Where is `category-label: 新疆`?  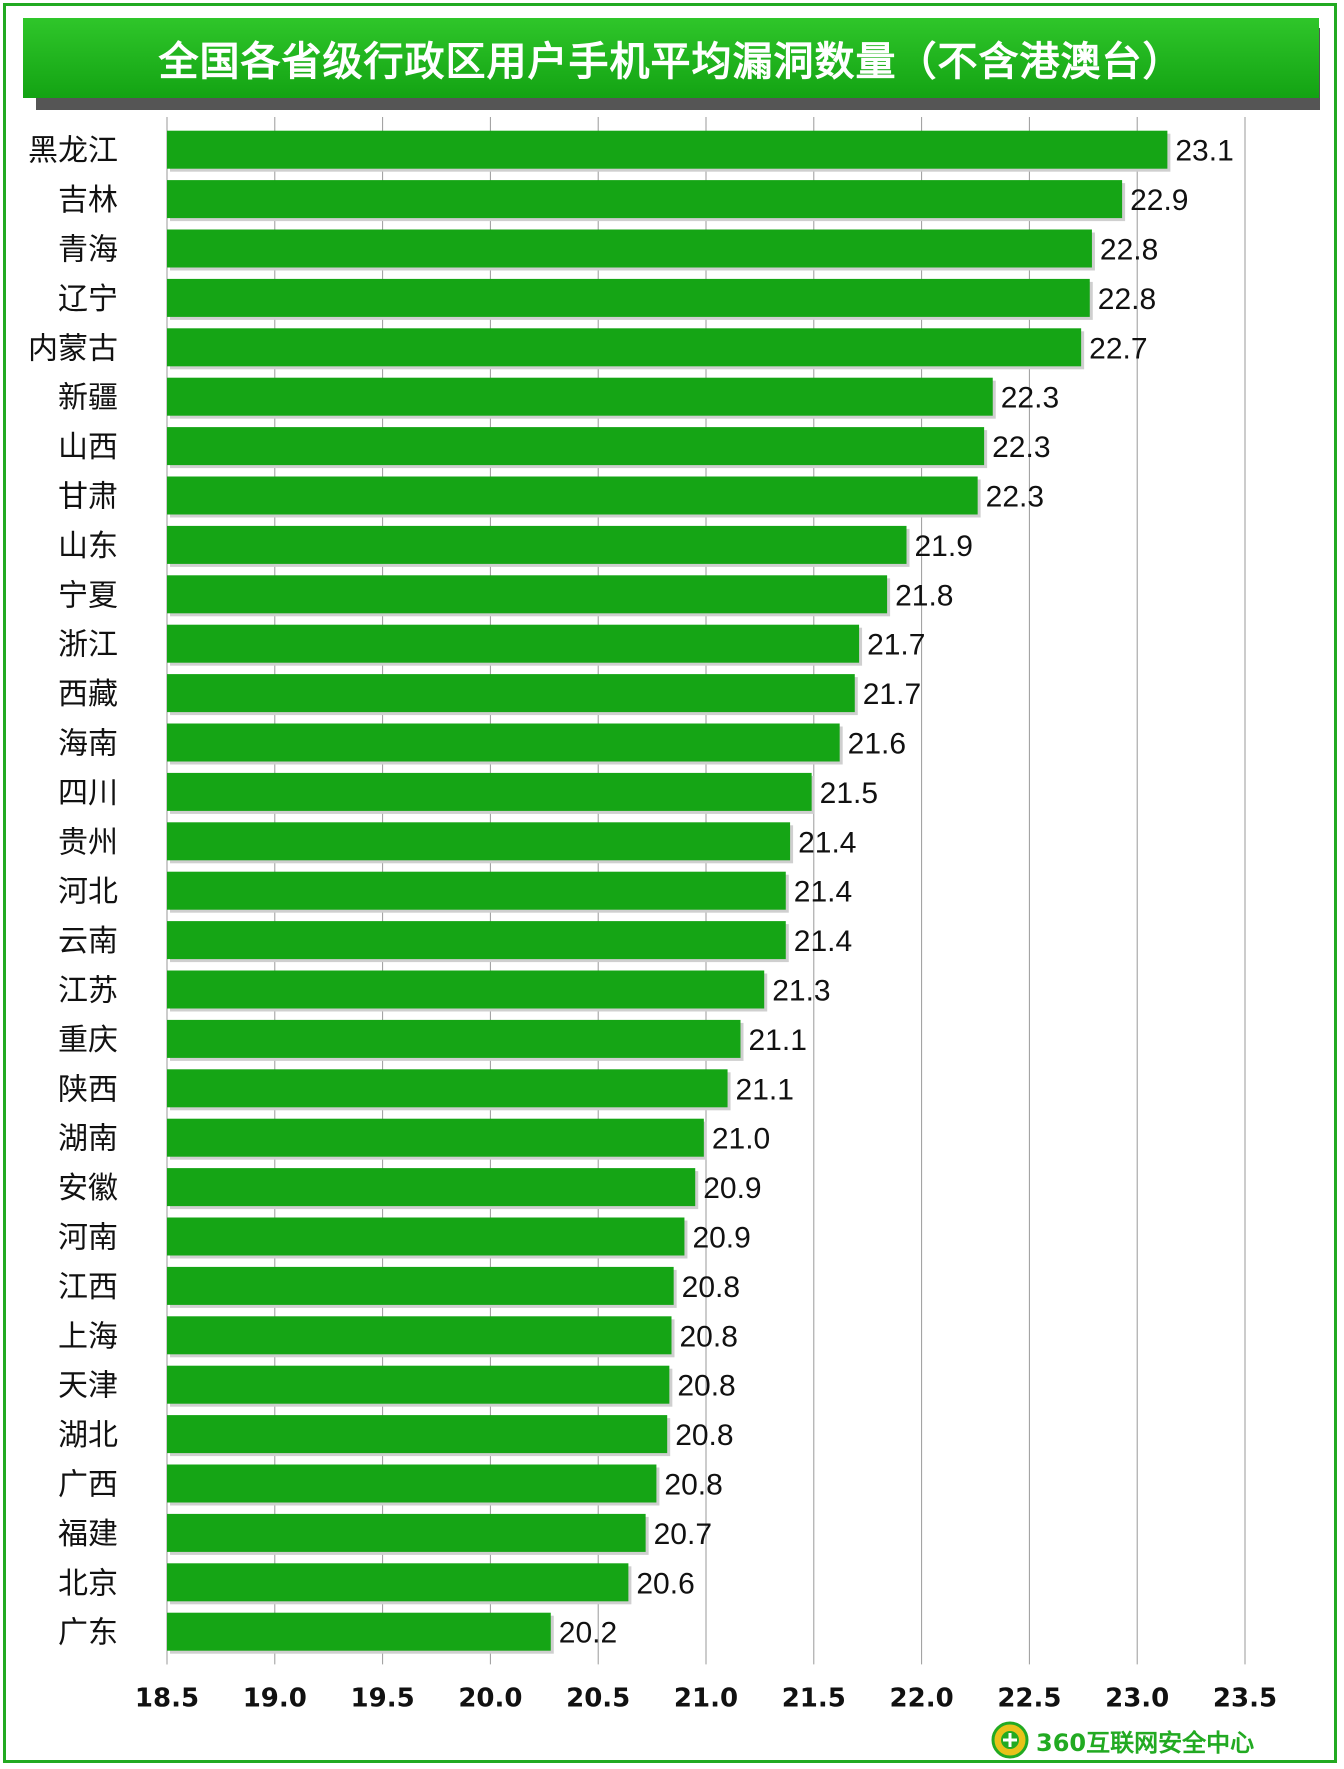
category-label: 新疆 is located at coordinates (88, 398).